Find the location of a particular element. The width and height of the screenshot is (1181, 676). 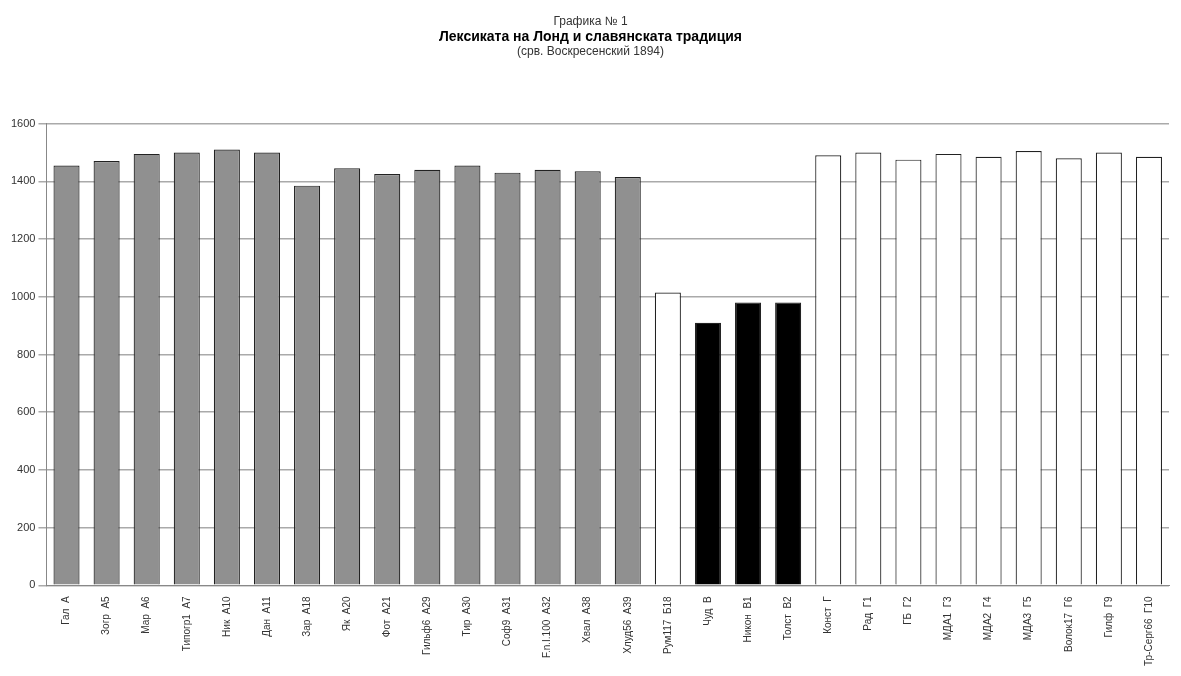

x-tick-label: Дан А11 is located at coordinates (266, 616).